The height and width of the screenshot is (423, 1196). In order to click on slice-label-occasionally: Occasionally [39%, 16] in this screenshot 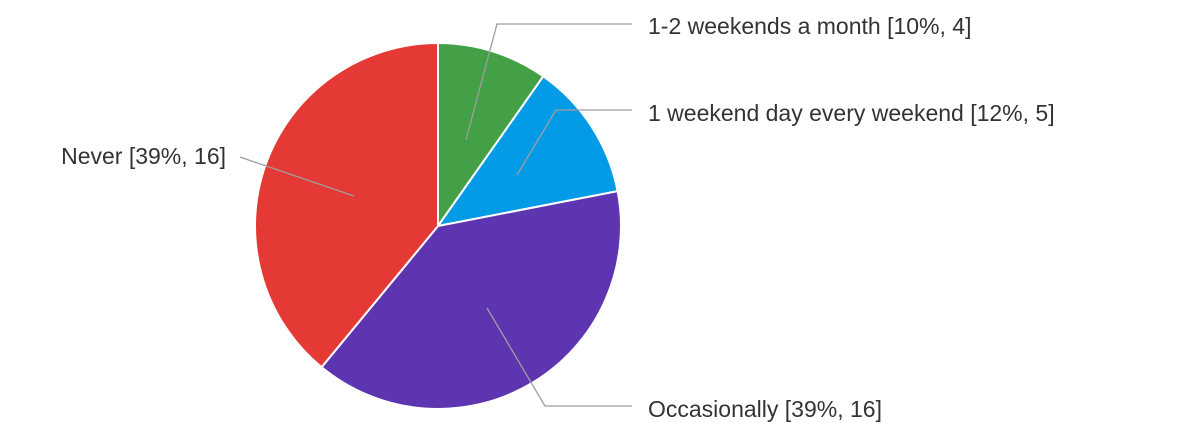, I will do `click(765, 409)`.